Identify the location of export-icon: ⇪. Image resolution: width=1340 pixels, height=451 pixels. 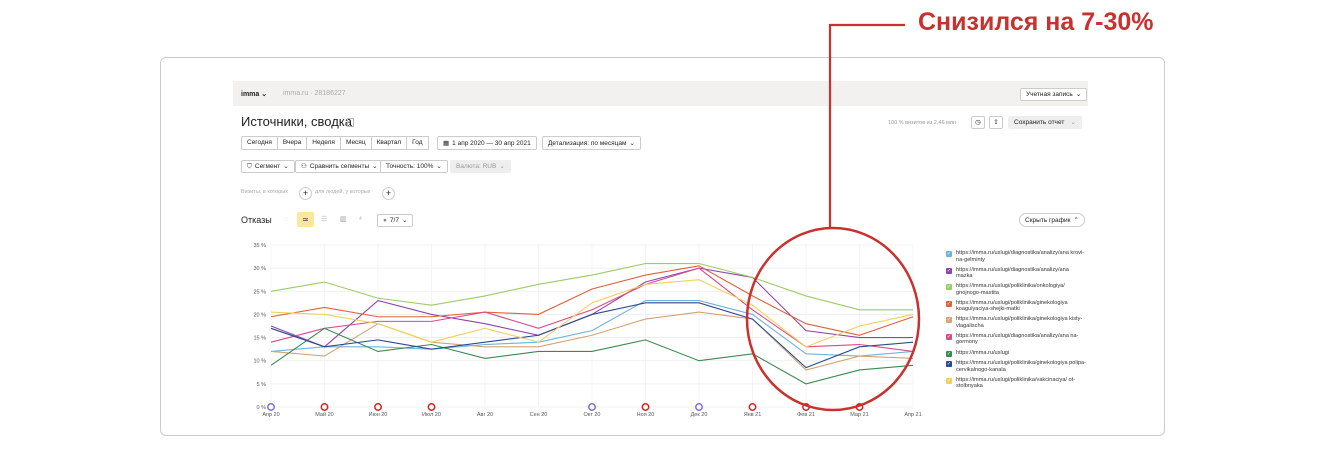
(996, 122).